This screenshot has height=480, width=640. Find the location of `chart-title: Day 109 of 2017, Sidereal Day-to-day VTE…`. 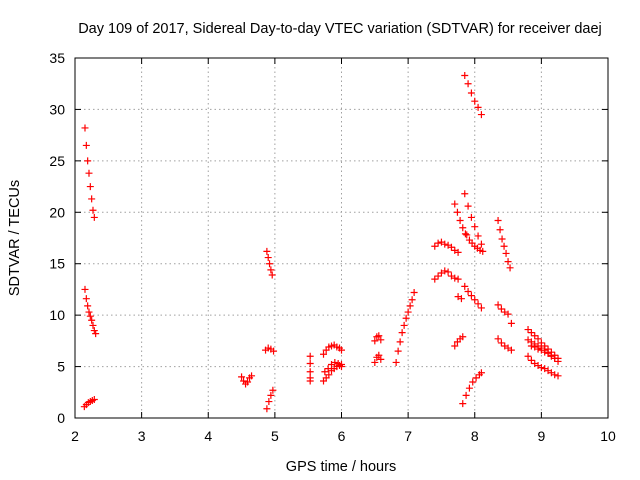

chart-title: Day 109 of 2017, Sidereal Day-to-day VTE… is located at coordinates (340, 29).